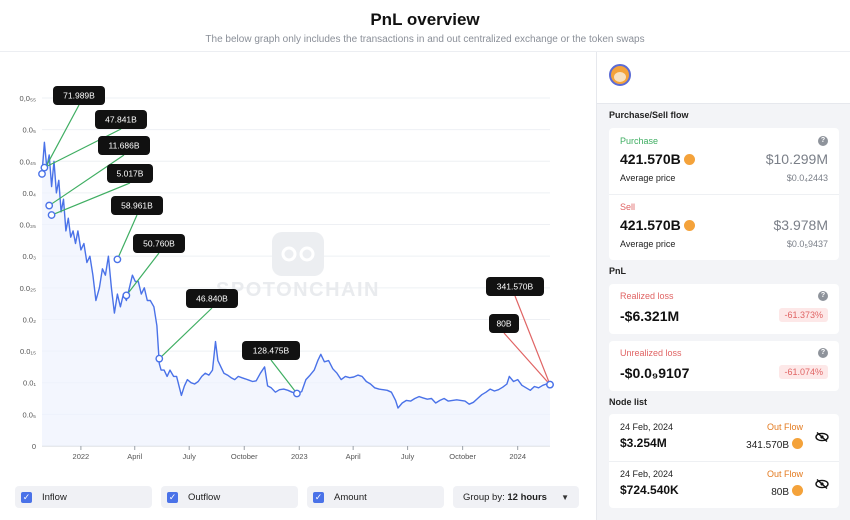  I want to click on y-tick-label: 0.0₃, so click(29, 256).